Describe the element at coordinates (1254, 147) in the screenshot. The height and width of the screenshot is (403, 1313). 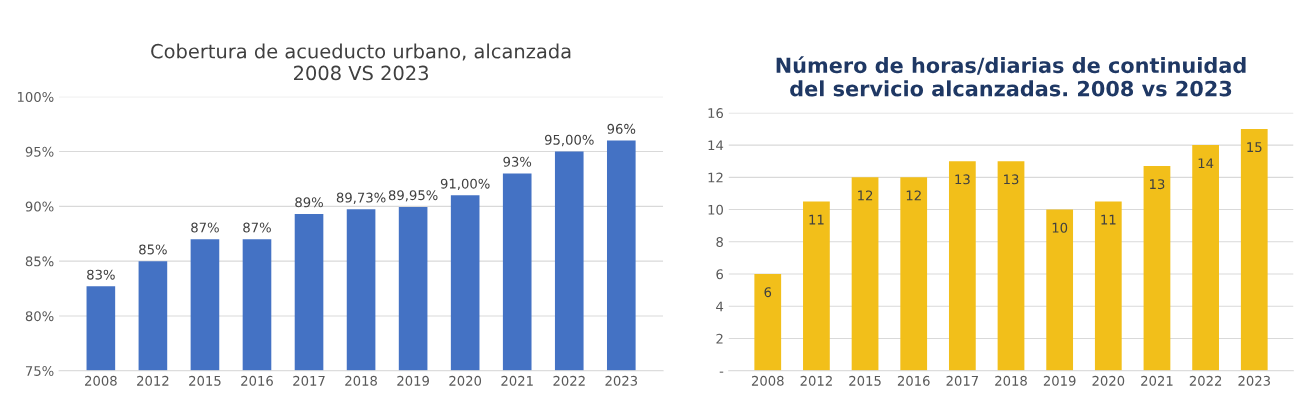
I see `data-label: 15` at that location.